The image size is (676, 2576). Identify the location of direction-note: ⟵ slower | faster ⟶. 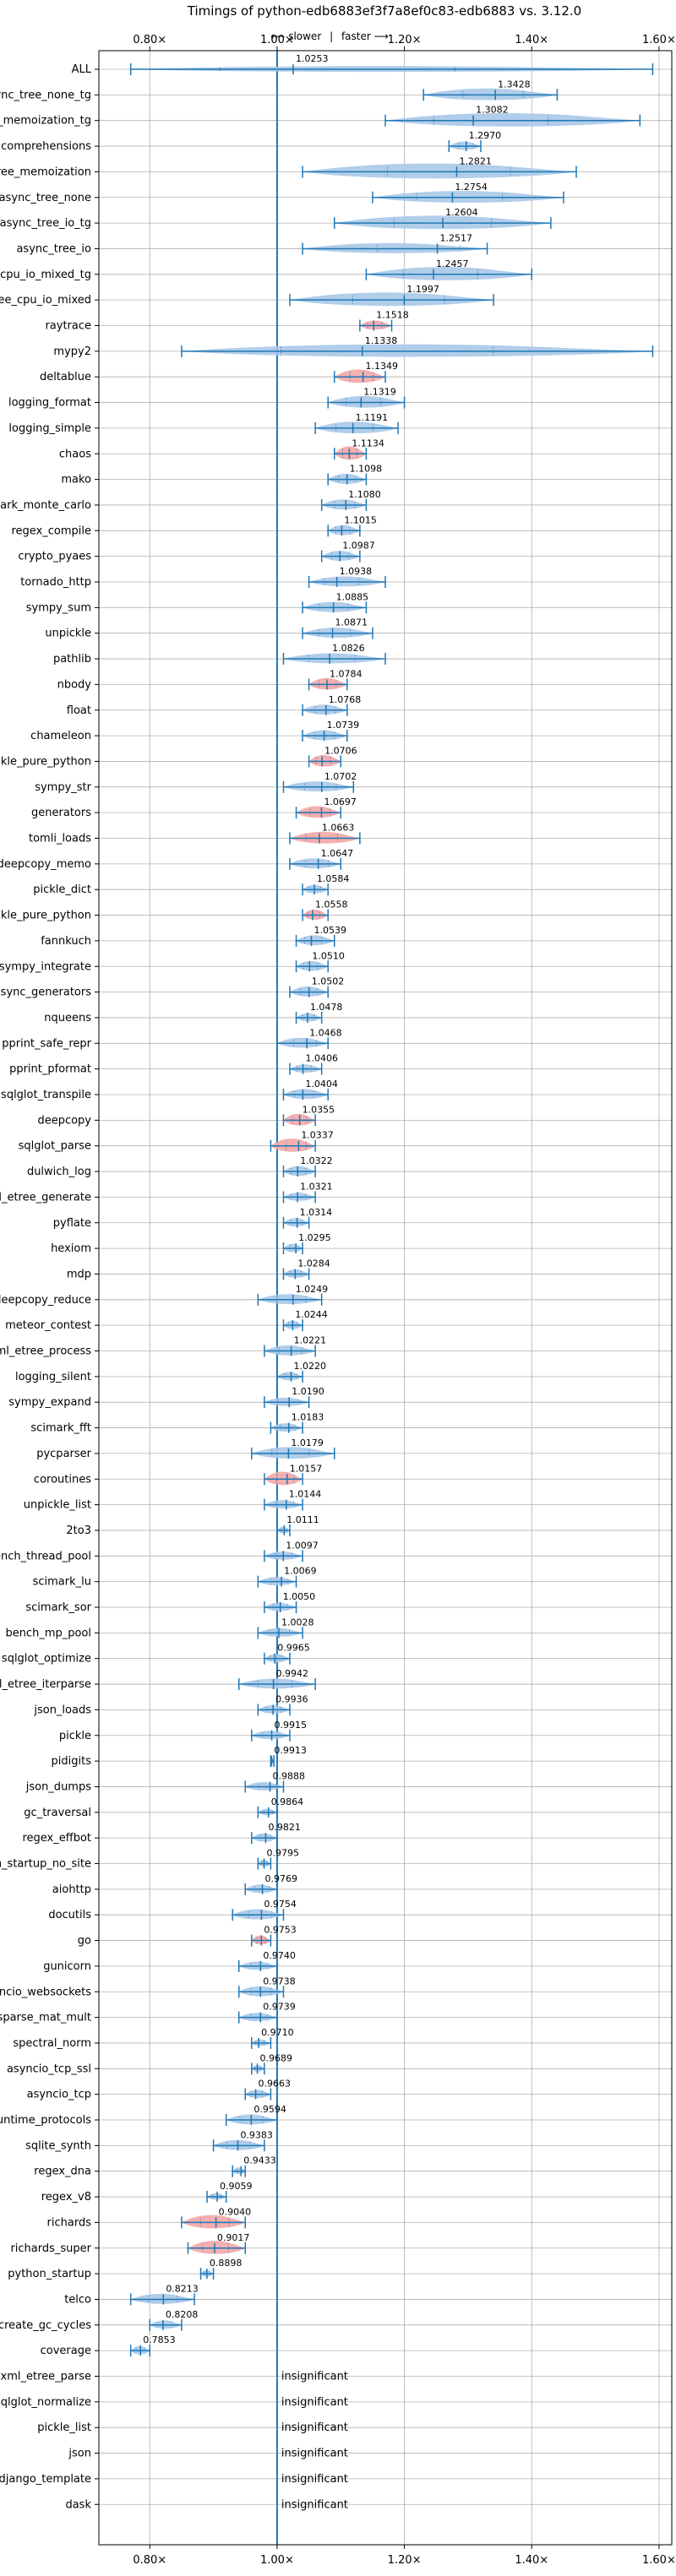
(329, 36).